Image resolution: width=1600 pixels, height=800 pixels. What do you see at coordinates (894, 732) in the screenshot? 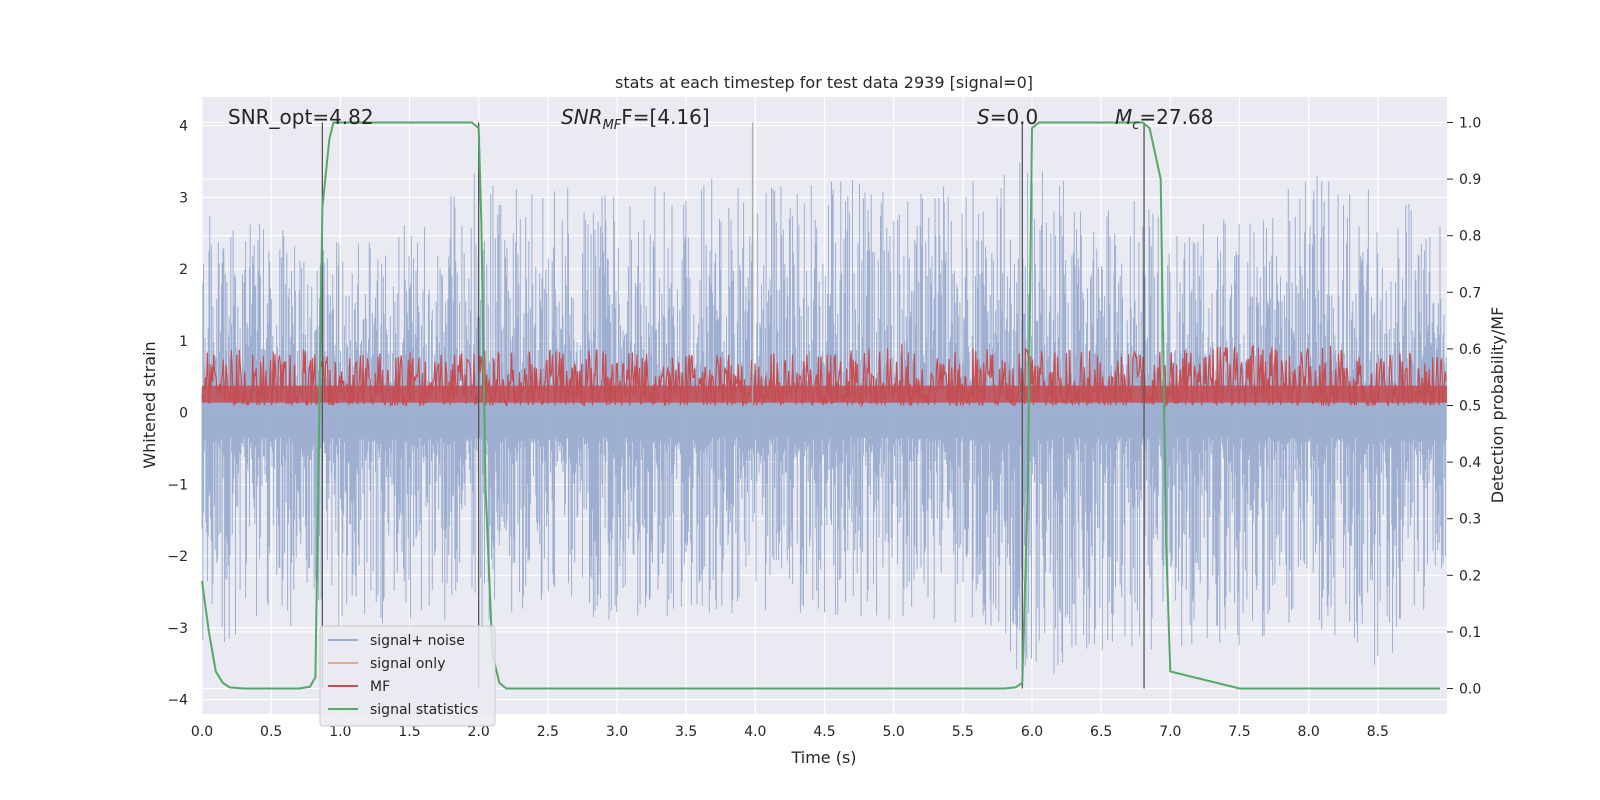
I see `x-tick-label: 5.0` at bounding box center [894, 732].